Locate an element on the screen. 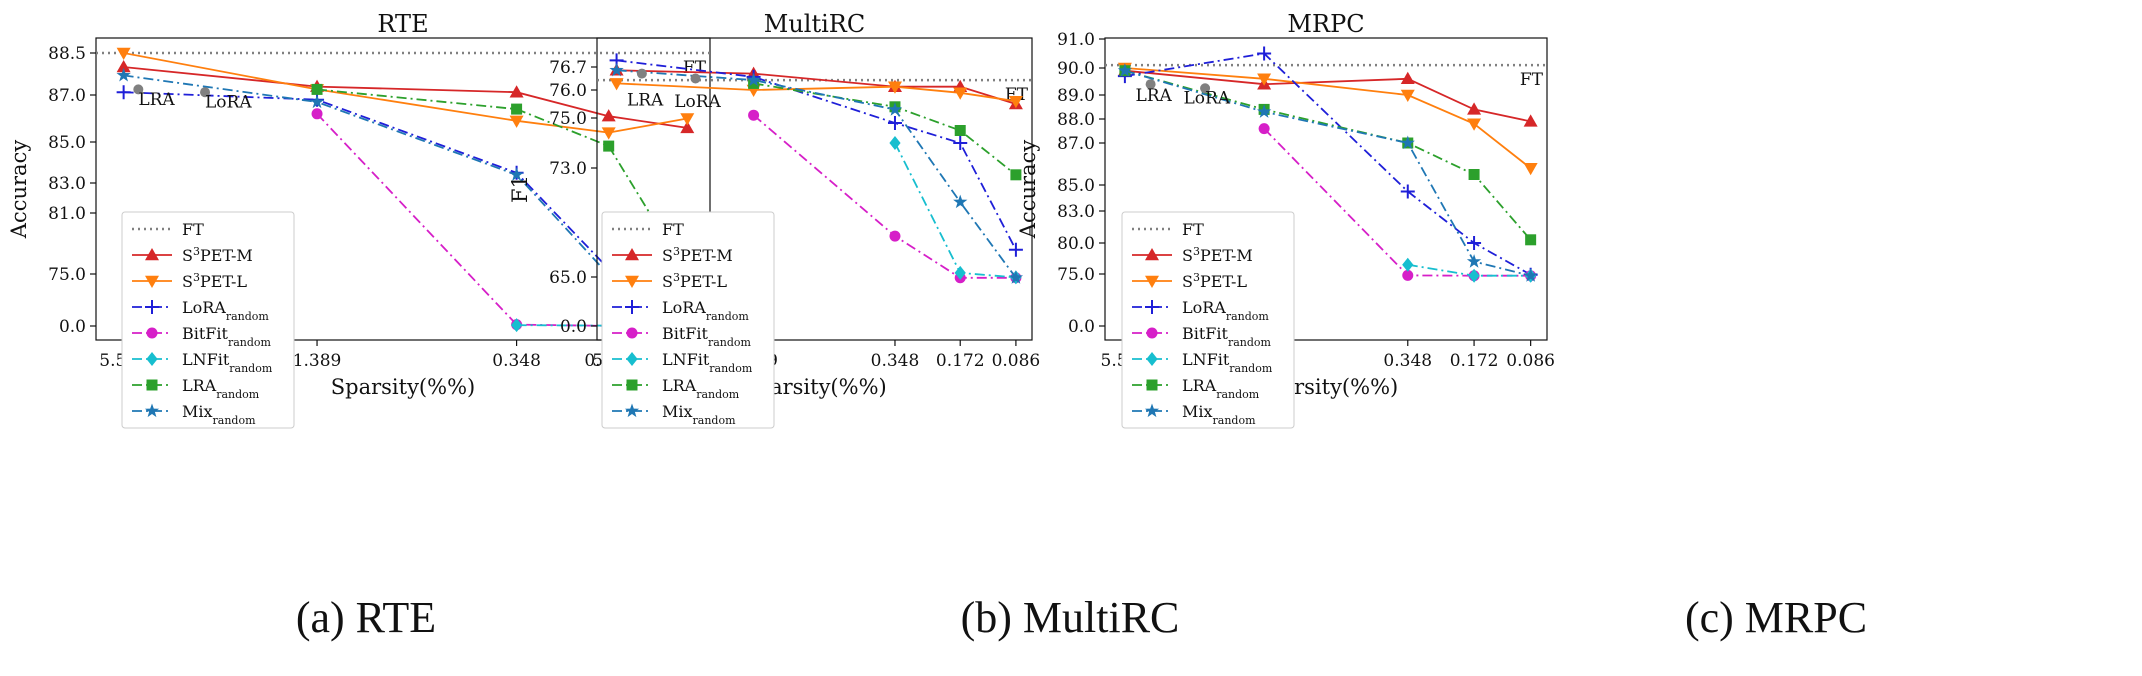 The image size is (2142, 676). annotation-label: LoRA is located at coordinates (697, 102).